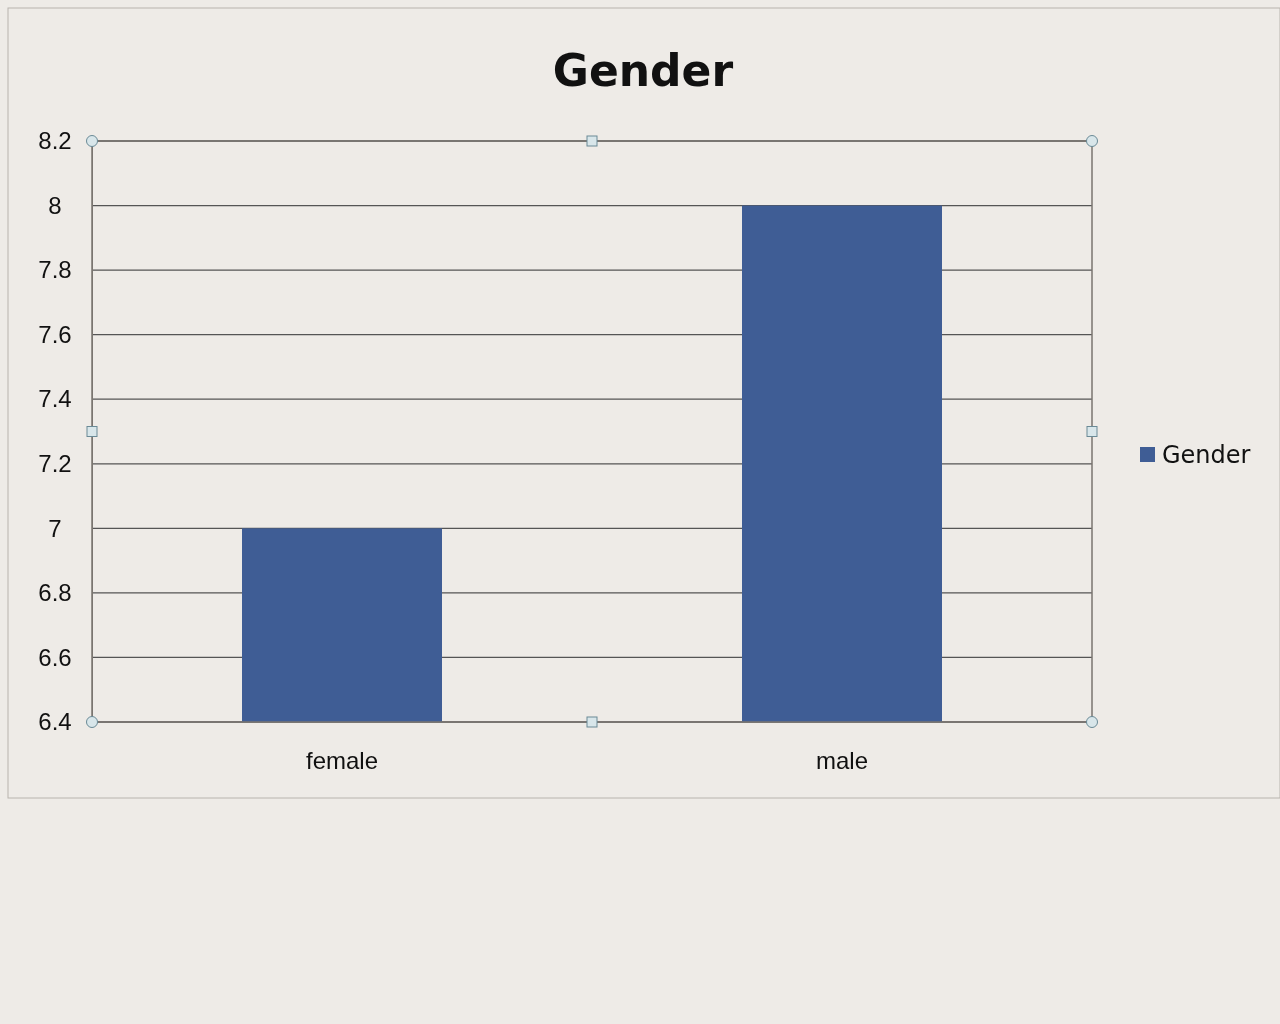 The height and width of the screenshot is (1024, 1280). I want to click on y-tick-label: 7, so click(55, 528).